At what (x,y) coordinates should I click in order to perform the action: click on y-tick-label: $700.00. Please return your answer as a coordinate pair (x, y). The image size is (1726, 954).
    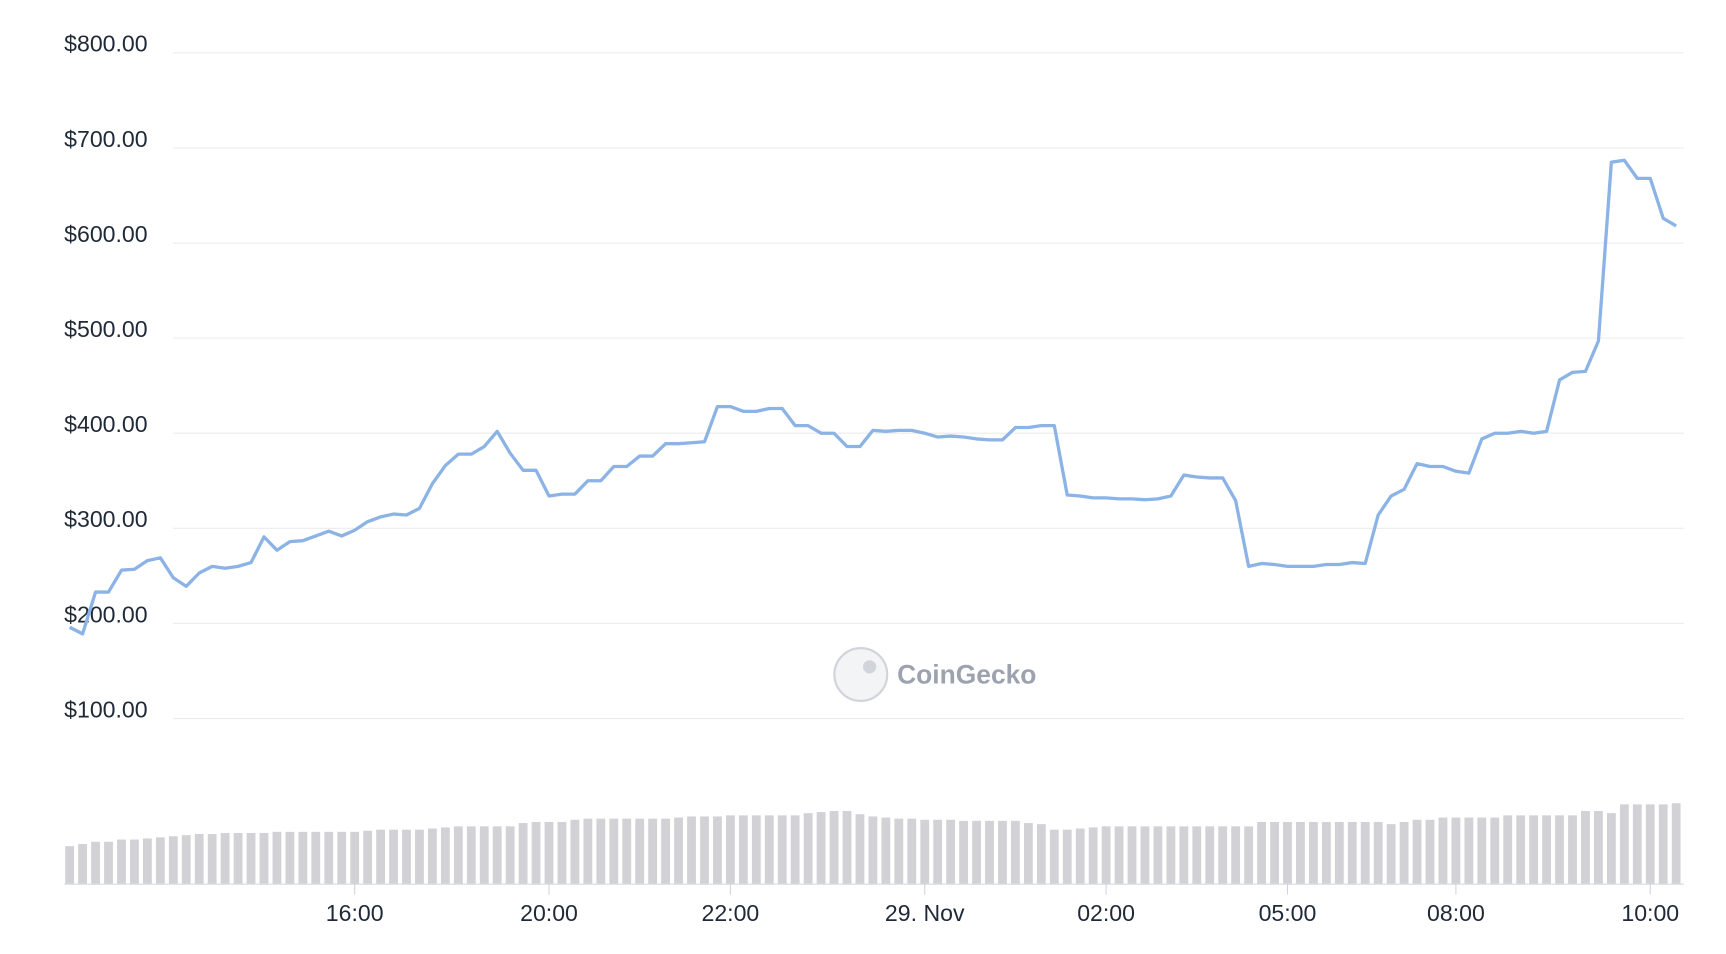
    Looking at the image, I should click on (105, 139).